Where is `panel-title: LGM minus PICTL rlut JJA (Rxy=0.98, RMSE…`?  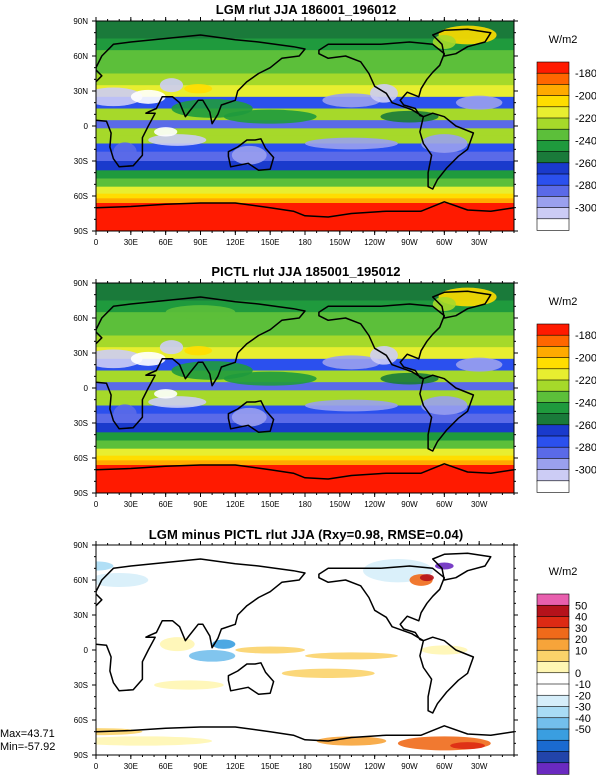 panel-title: LGM minus PICTL rlut JJA (Rxy=0.98, RMSE… is located at coordinates (306, 534).